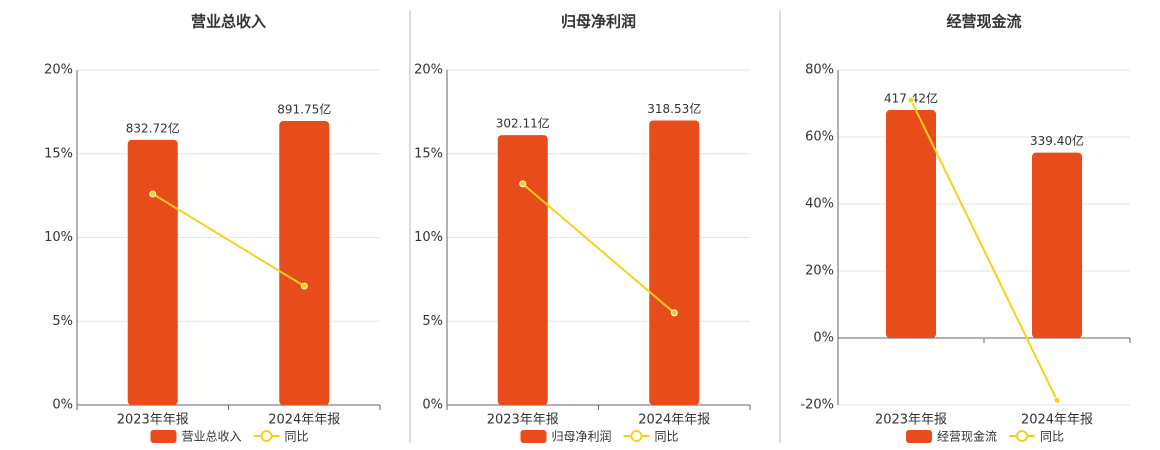  What do you see at coordinates (1057, 140) in the screenshot?
I see `bar-value-label: 339.40亿` at bounding box center [1057, 140].